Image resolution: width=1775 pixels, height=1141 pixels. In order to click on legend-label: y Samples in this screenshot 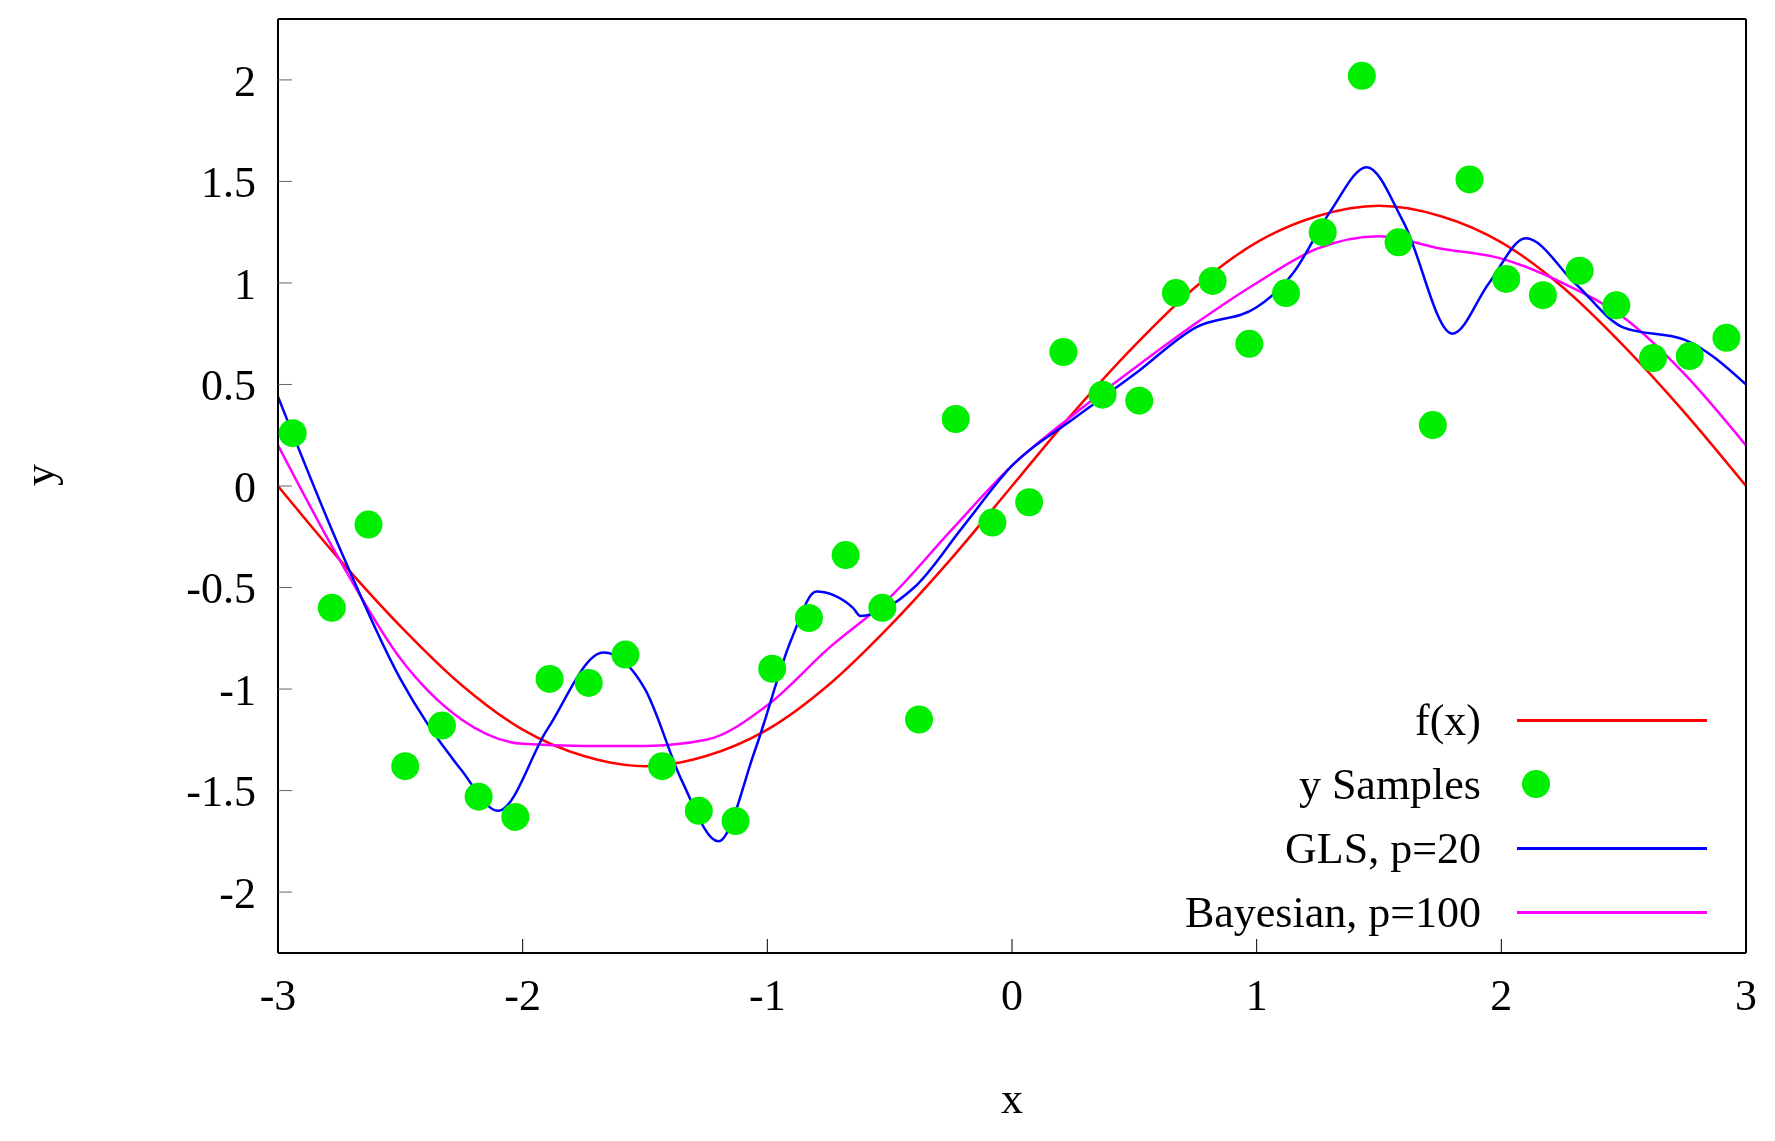, I will do `click(1389, 784)`.